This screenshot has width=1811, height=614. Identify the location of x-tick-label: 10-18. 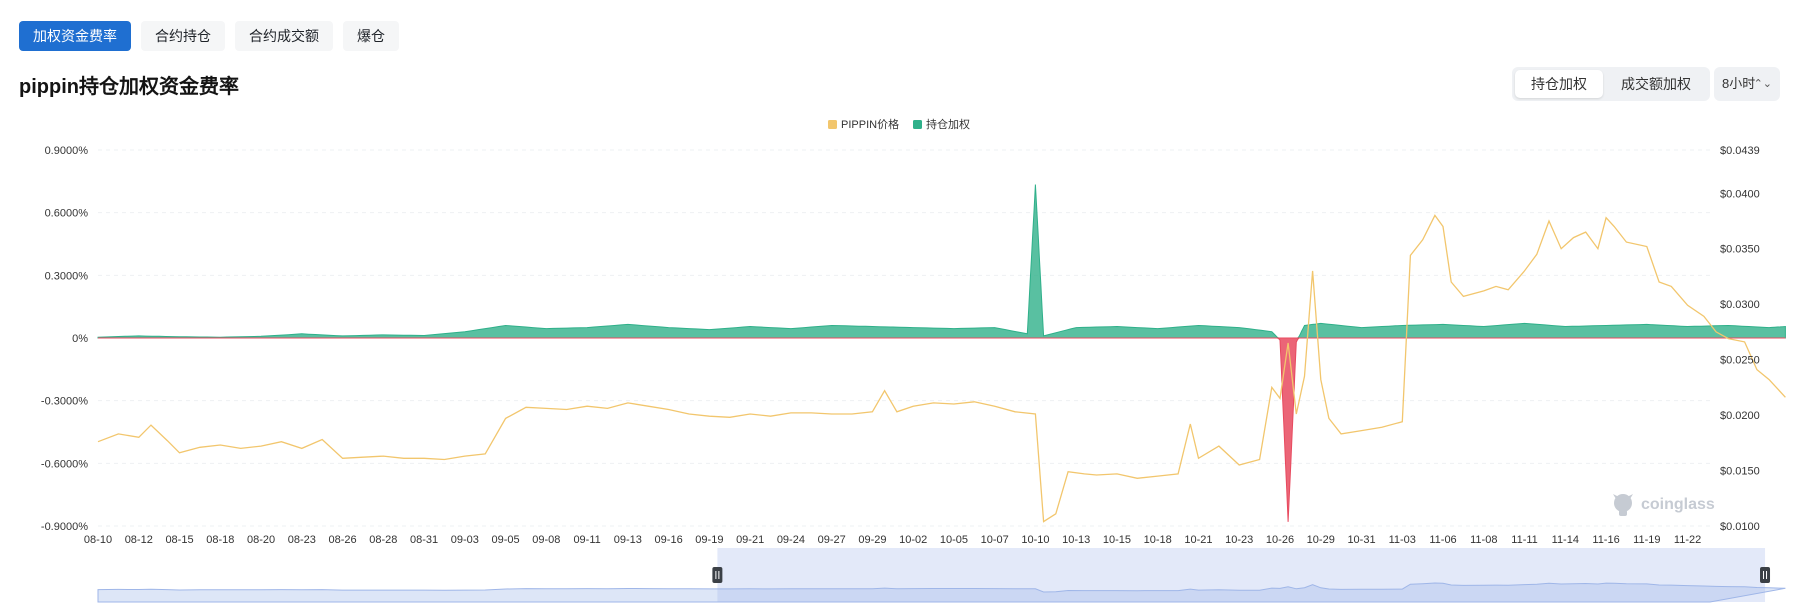
(1158, 540).